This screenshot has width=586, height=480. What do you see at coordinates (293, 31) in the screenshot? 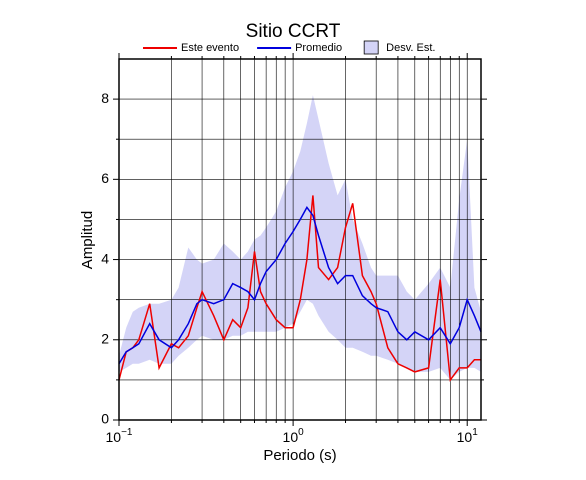
I see `chart-title: Sitio CCRT` at bounding box center [293, 31].